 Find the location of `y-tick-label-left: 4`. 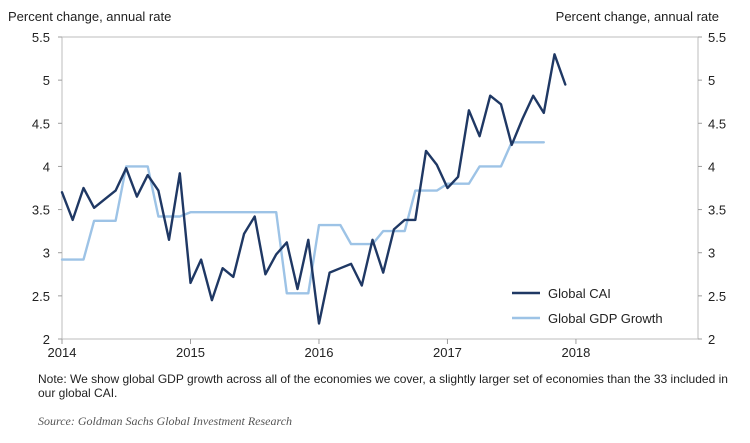

y-tick-label-left: 4 is located at coordinates (46, 166).